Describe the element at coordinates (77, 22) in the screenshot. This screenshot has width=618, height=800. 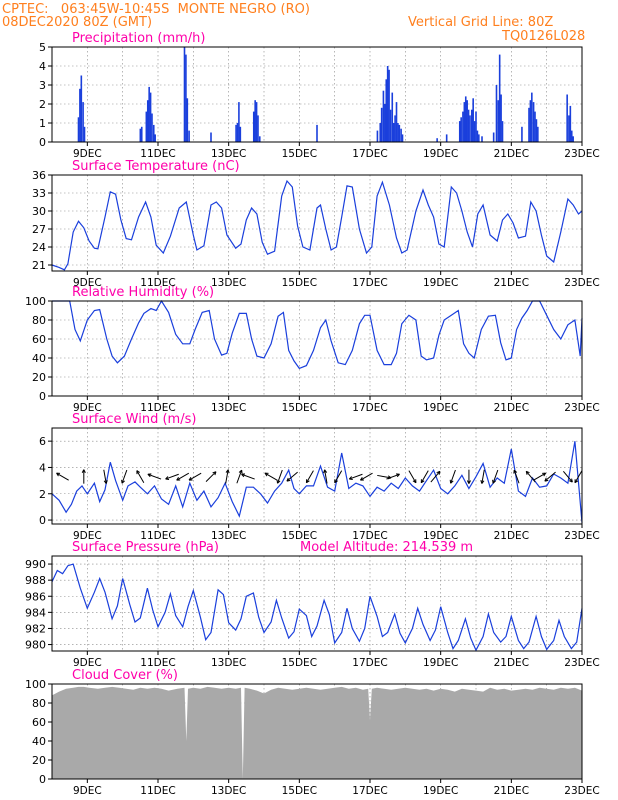
I see `header-run-date: 08DEC2020 80Z (GMT)` at that location.